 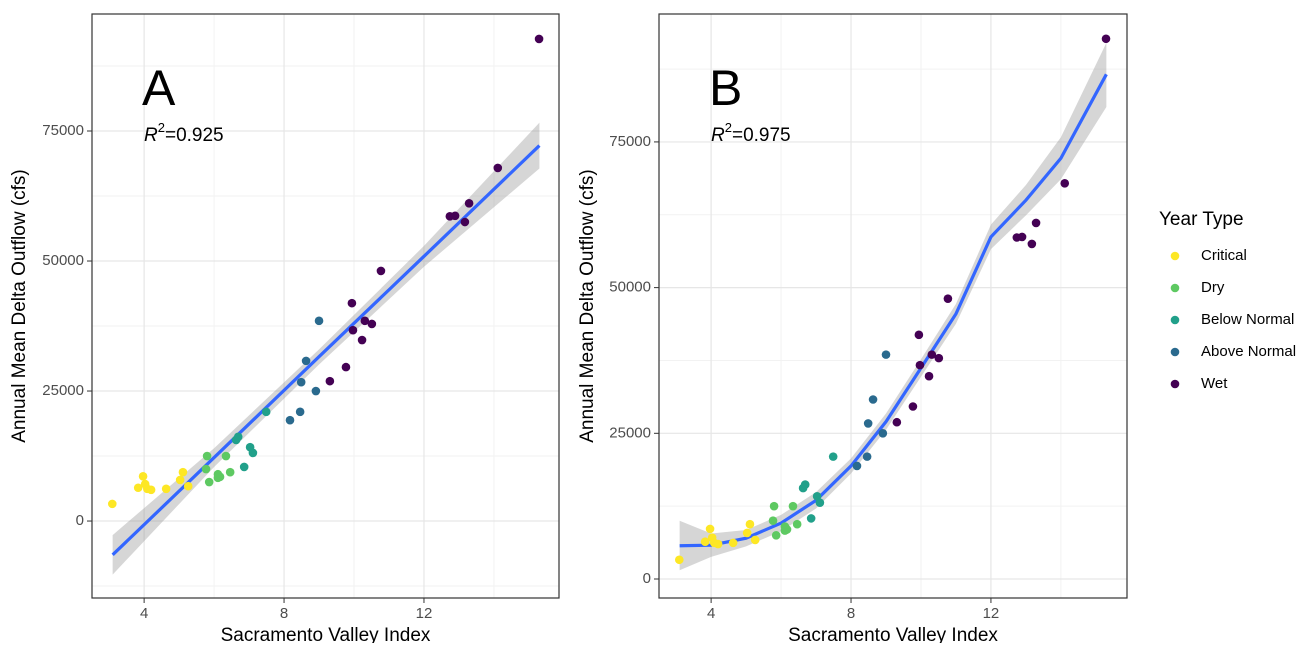 What do you see at coordinates (1214, 383) in the screenshot?
I see `legend-label: Wet` at bounding box center [1214, 383].